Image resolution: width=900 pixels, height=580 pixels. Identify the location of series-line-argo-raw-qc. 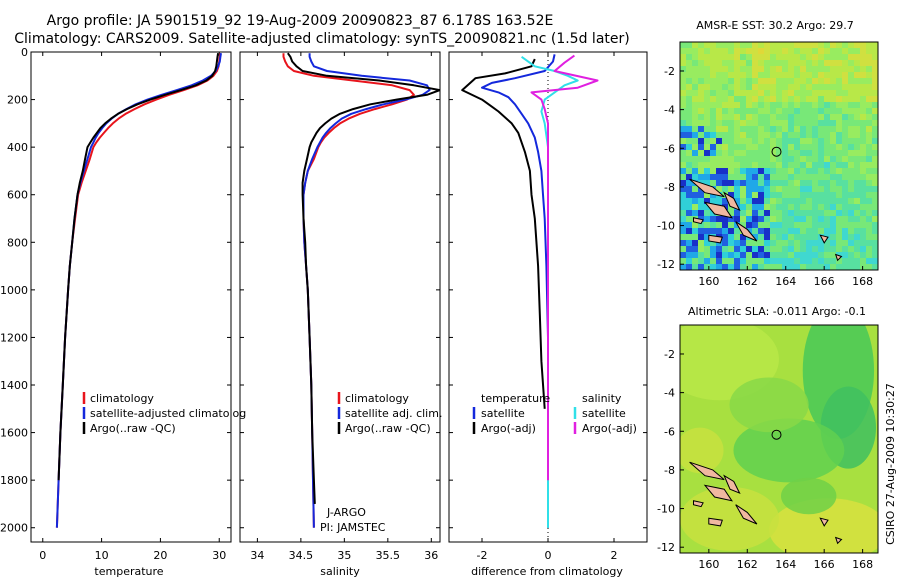
(138, 267).